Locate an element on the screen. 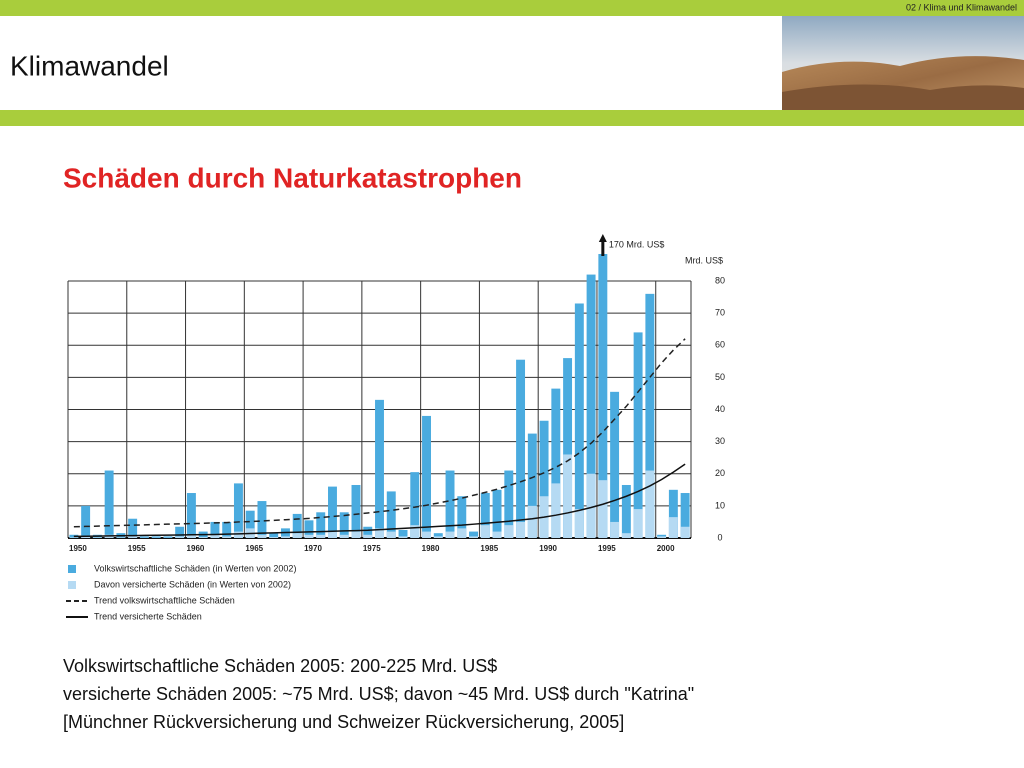 This screenshot has height=768, width=1024. x-tick-label: 1960 is located at coordinates (196, 548).